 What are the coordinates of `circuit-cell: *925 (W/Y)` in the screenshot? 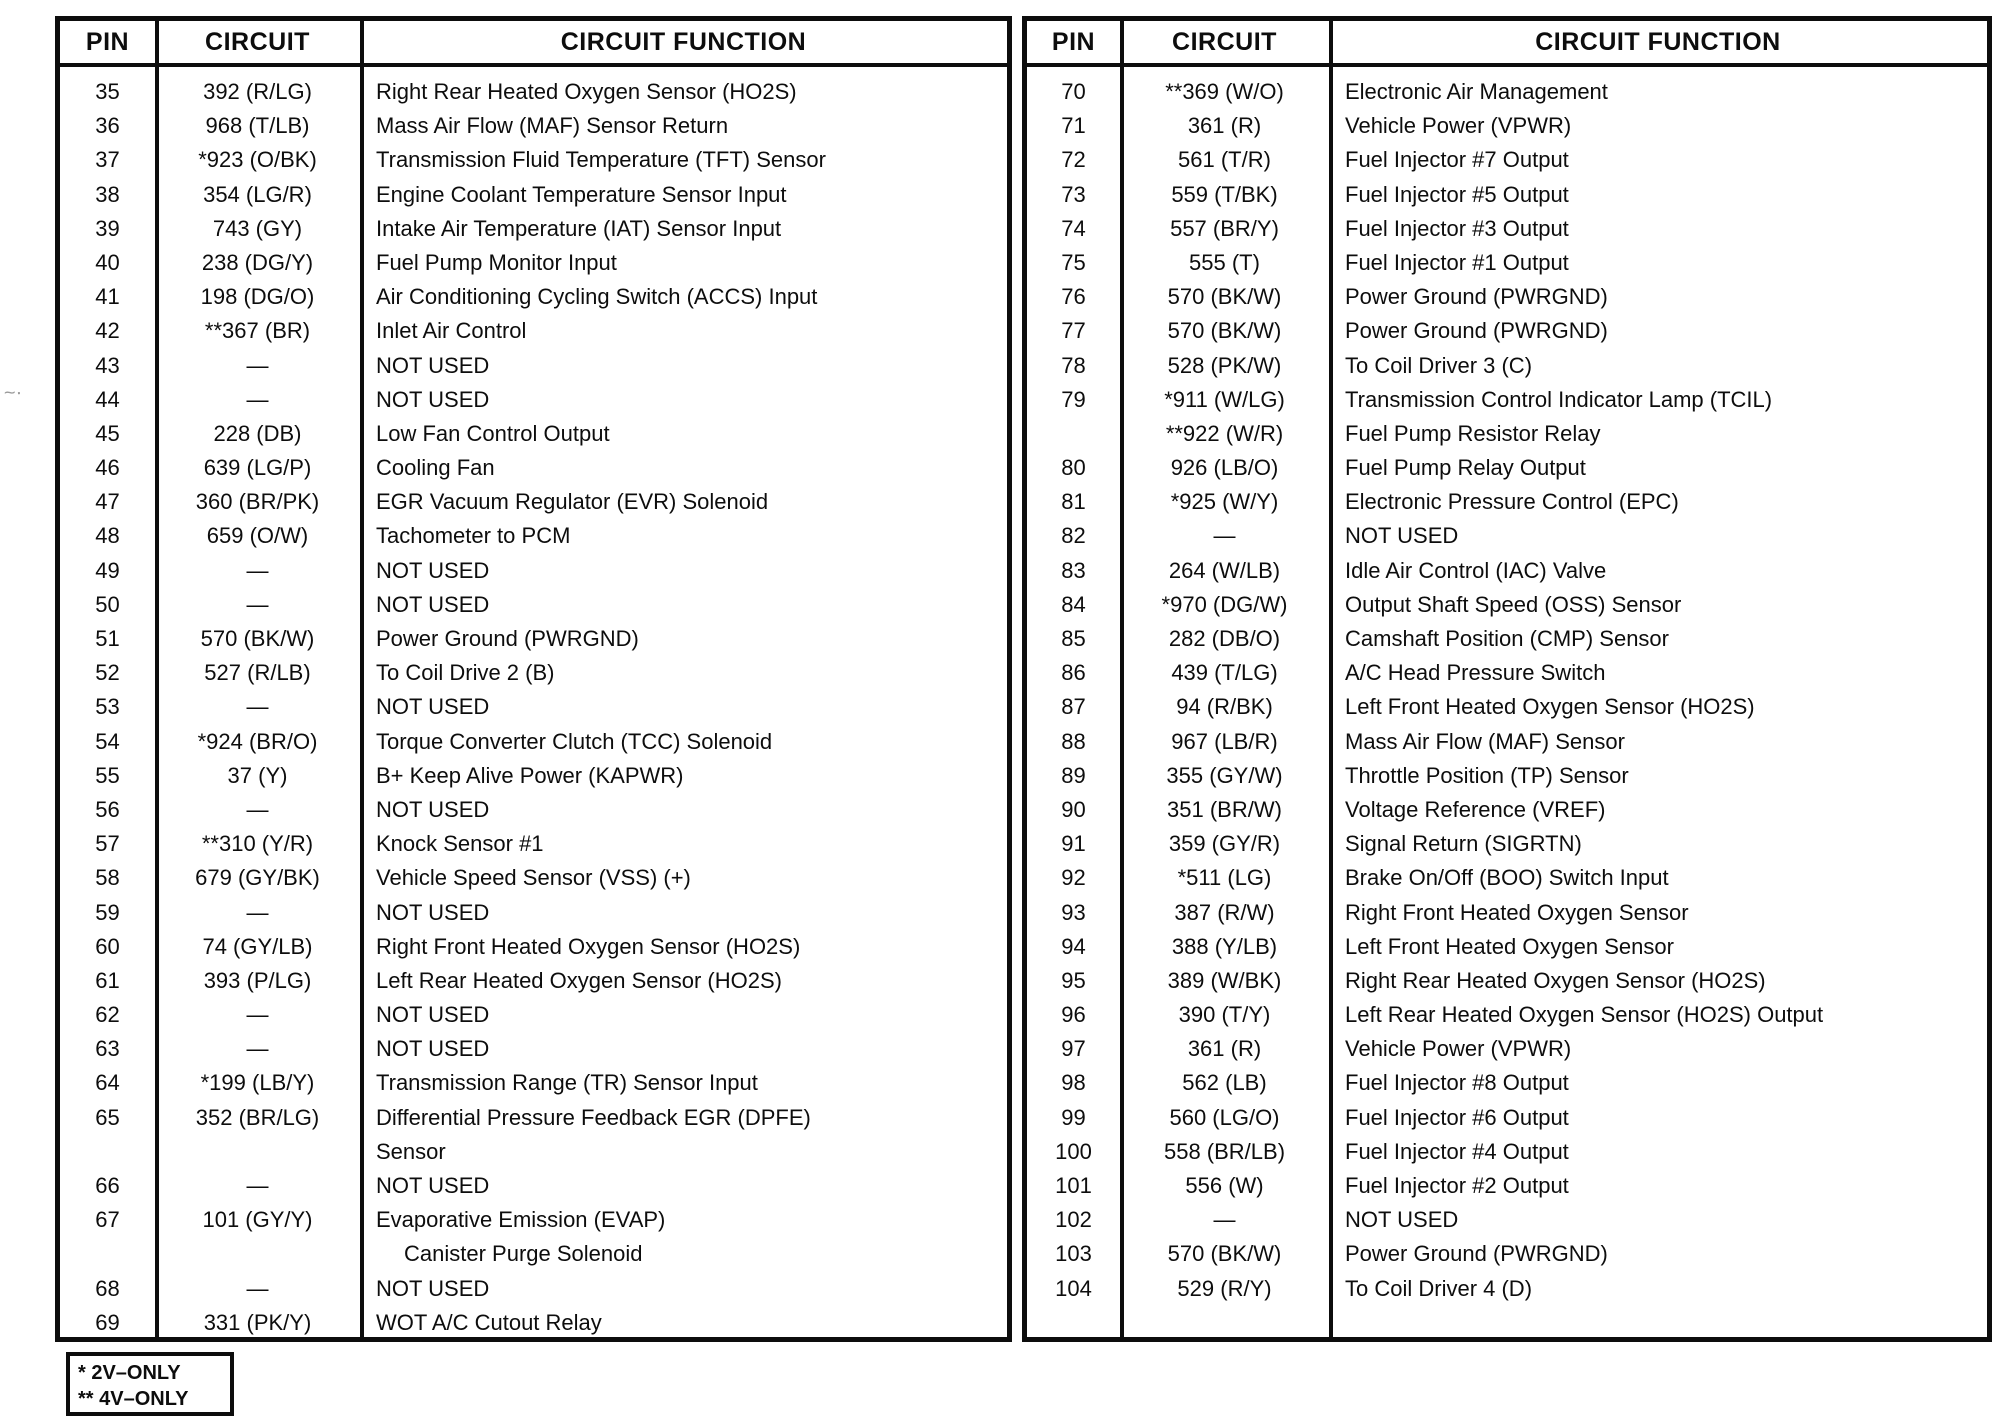 It's located at (1224, 502).